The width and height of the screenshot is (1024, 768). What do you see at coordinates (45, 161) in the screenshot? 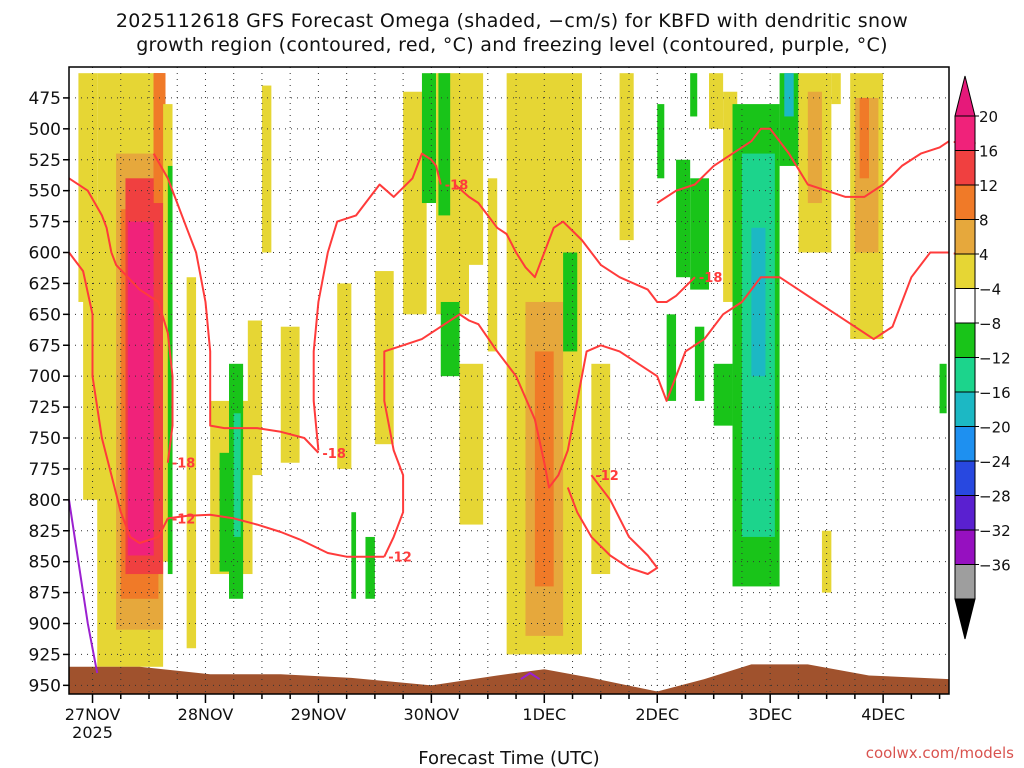
I see `y-tick-label-525: 525` at bounding box center [45, 161].